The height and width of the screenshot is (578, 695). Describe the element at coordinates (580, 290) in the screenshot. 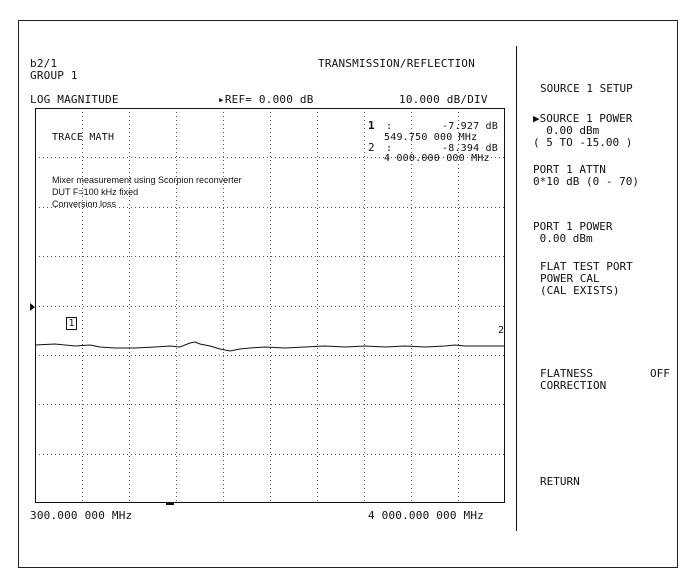

I see `softkey-flat-line-3: (CAL EXISTS)` at that location.